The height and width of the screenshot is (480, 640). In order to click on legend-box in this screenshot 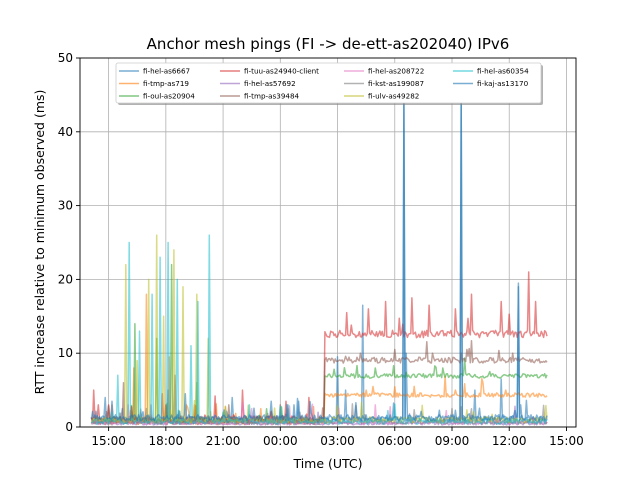, I will do `click(328, 83)`.